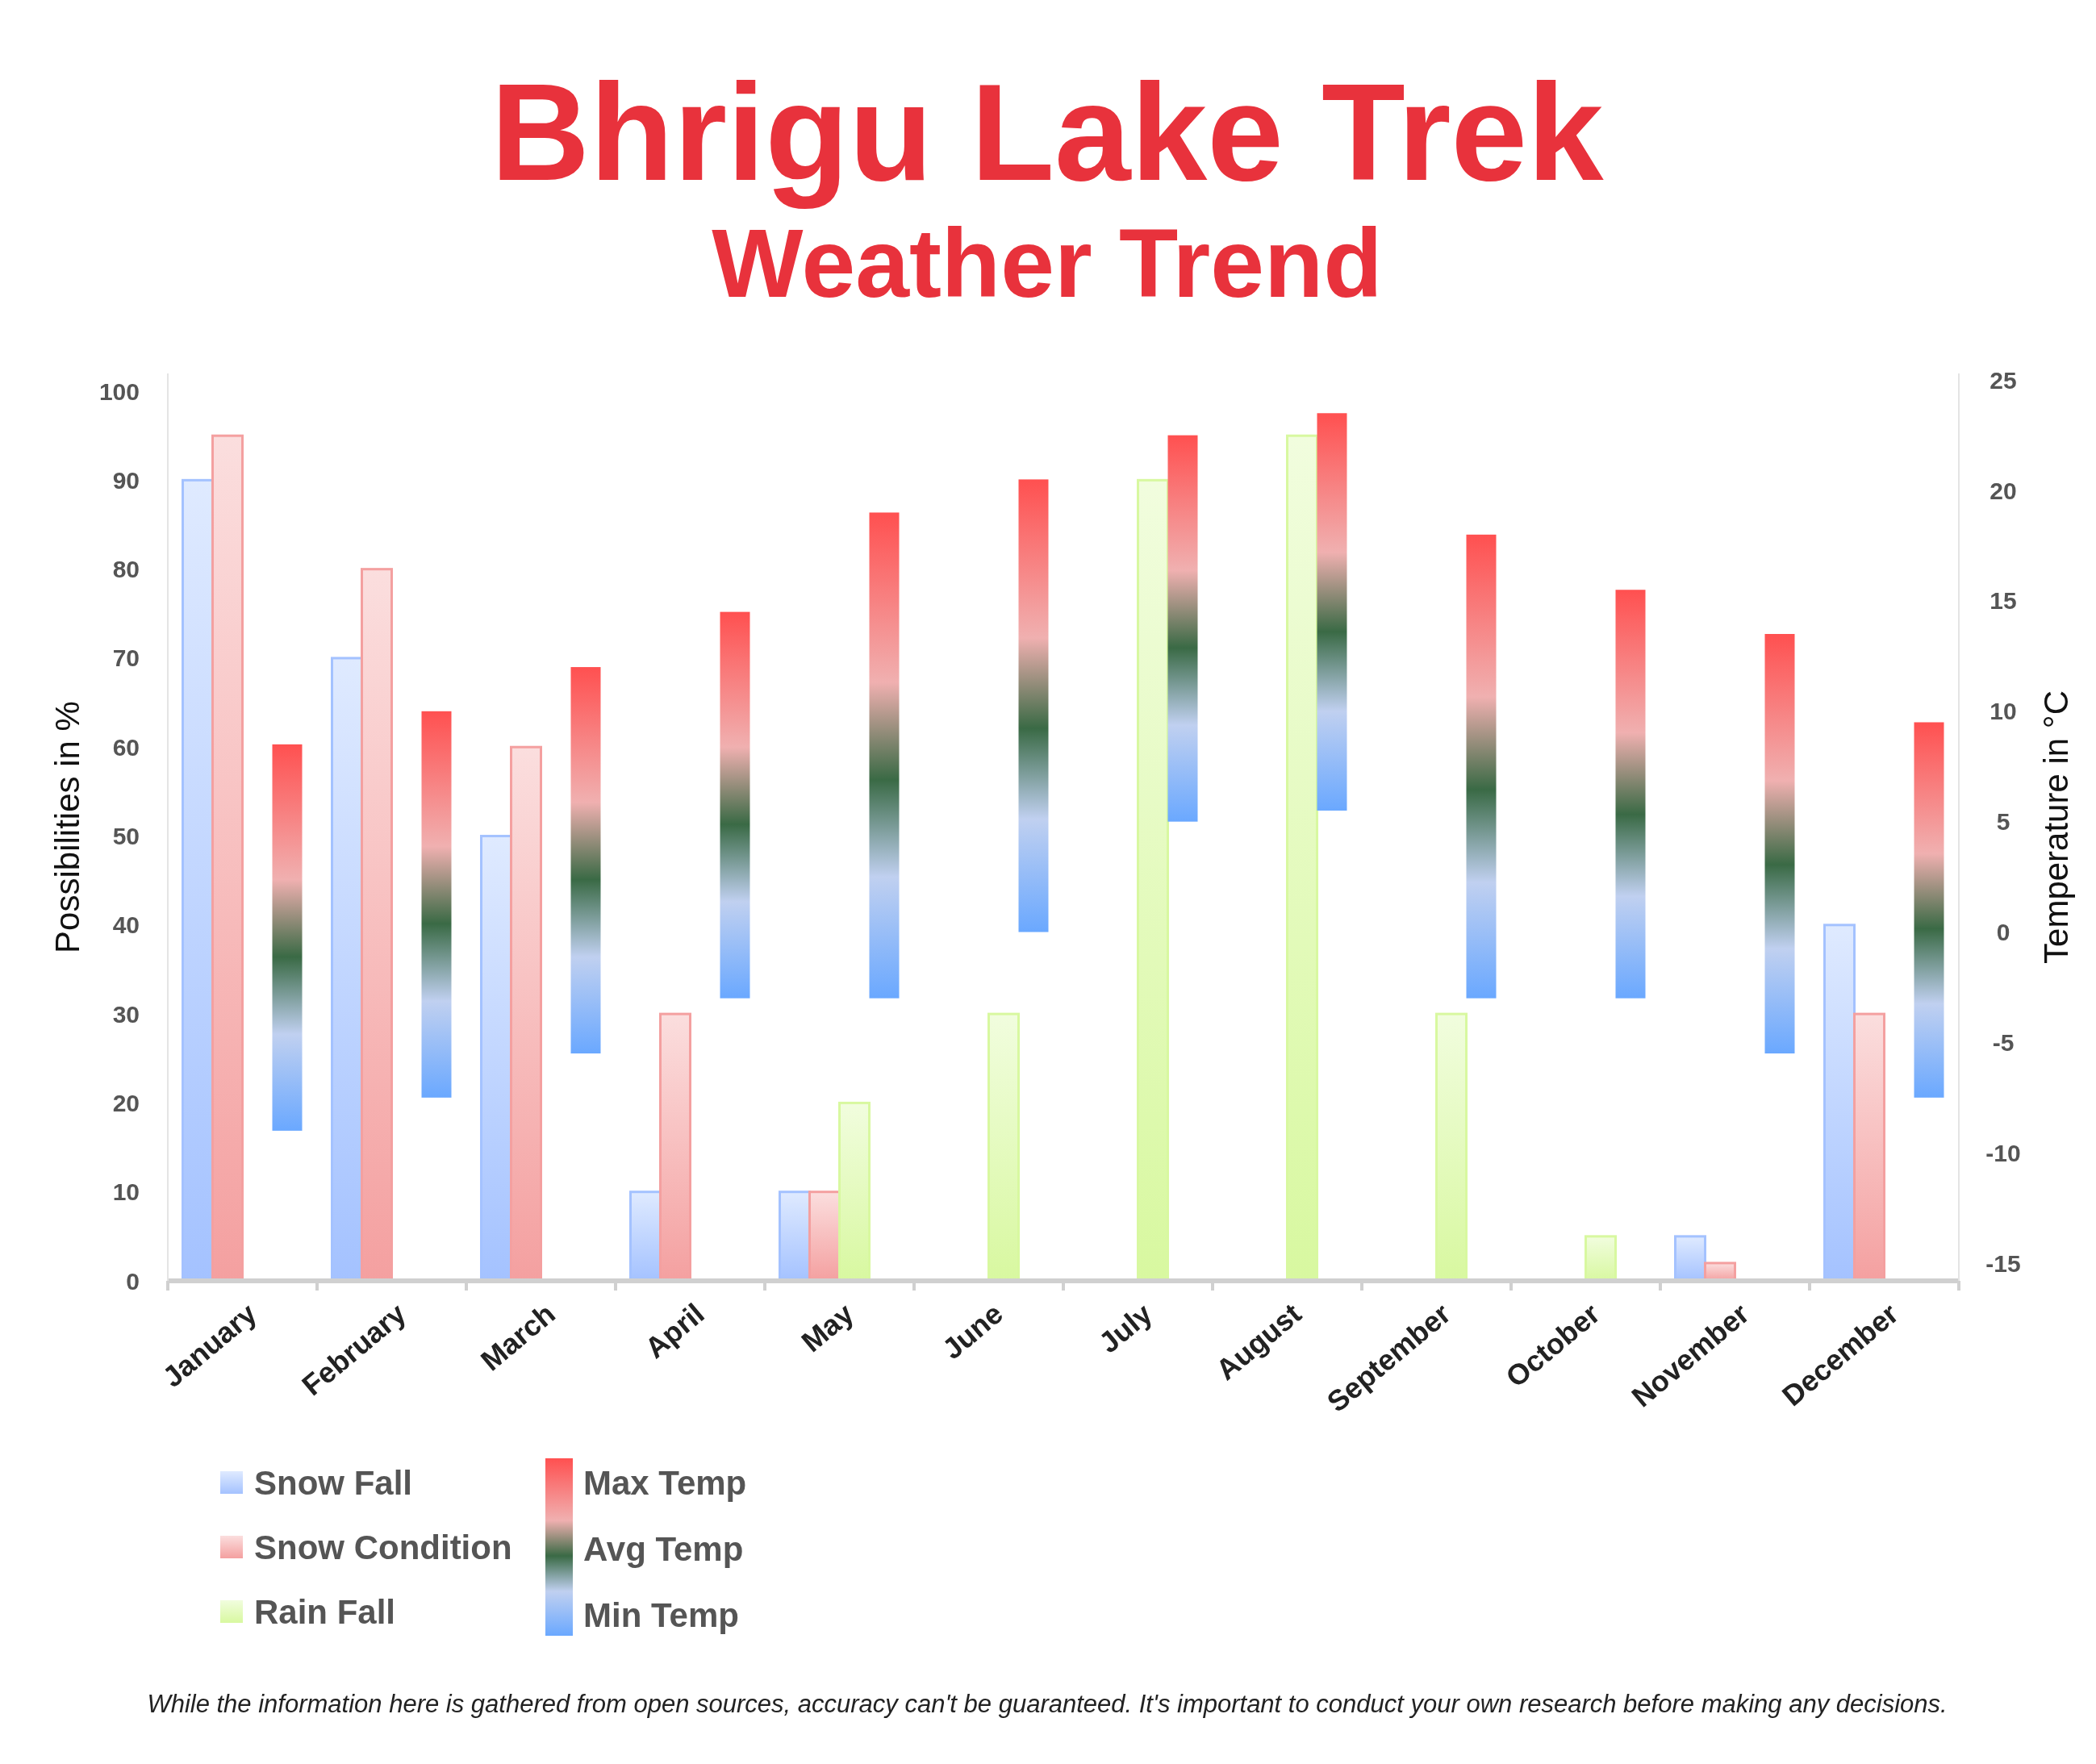 The height and width of the screenshot is (1764, 2096). What do you see at coordinates (1047, 263) in the screenshot?
I see `chart-subtitle: Weather Trend` at bounding box center [1047, 263].